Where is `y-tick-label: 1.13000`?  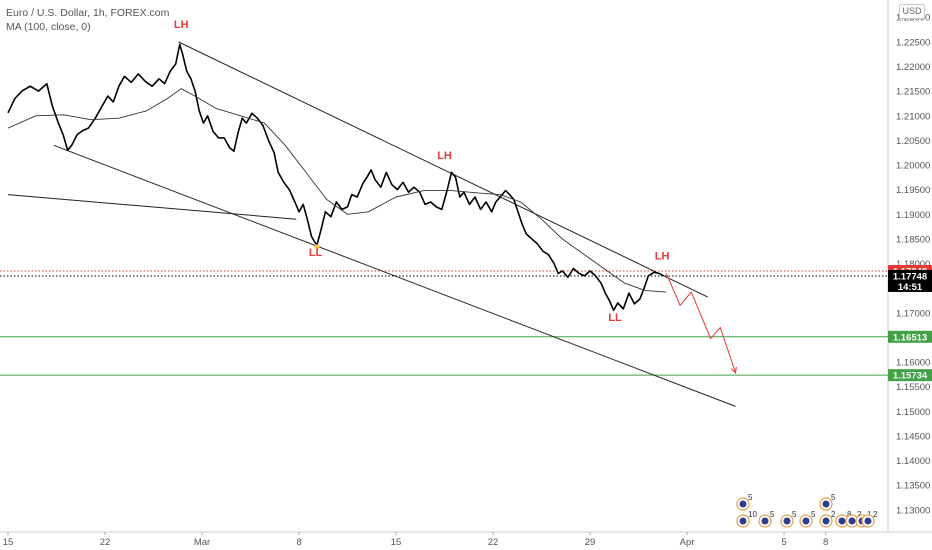 y-tick-label: 1.13000 is located at coordinates (913, 510).